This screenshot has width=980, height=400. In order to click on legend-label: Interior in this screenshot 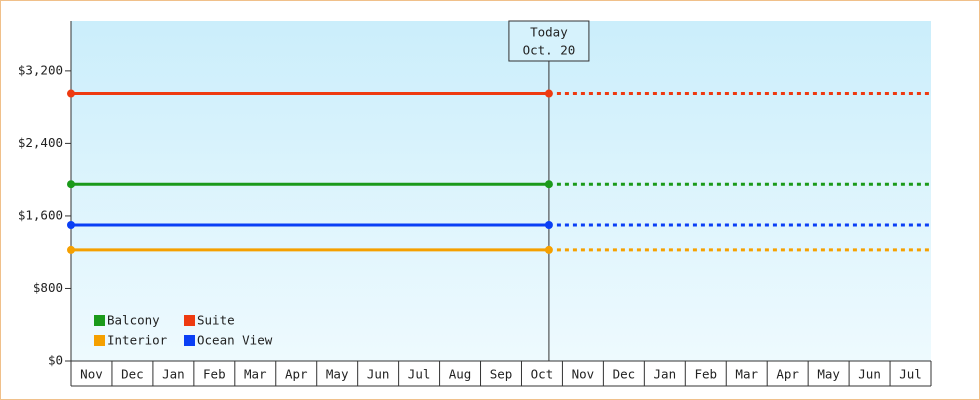, I will do `click(137, 340)`.